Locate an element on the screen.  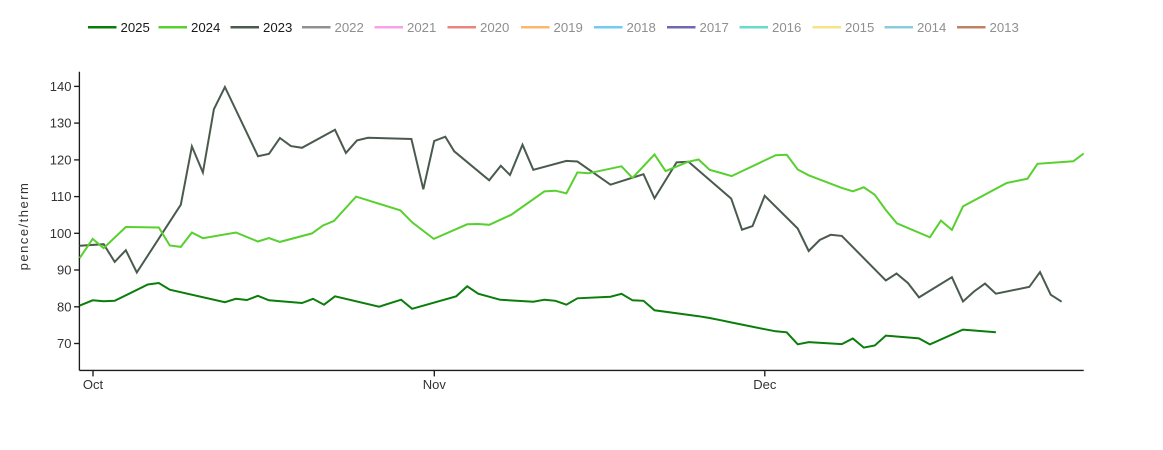
svg-text: 140 is located at coordinates (61, 86).